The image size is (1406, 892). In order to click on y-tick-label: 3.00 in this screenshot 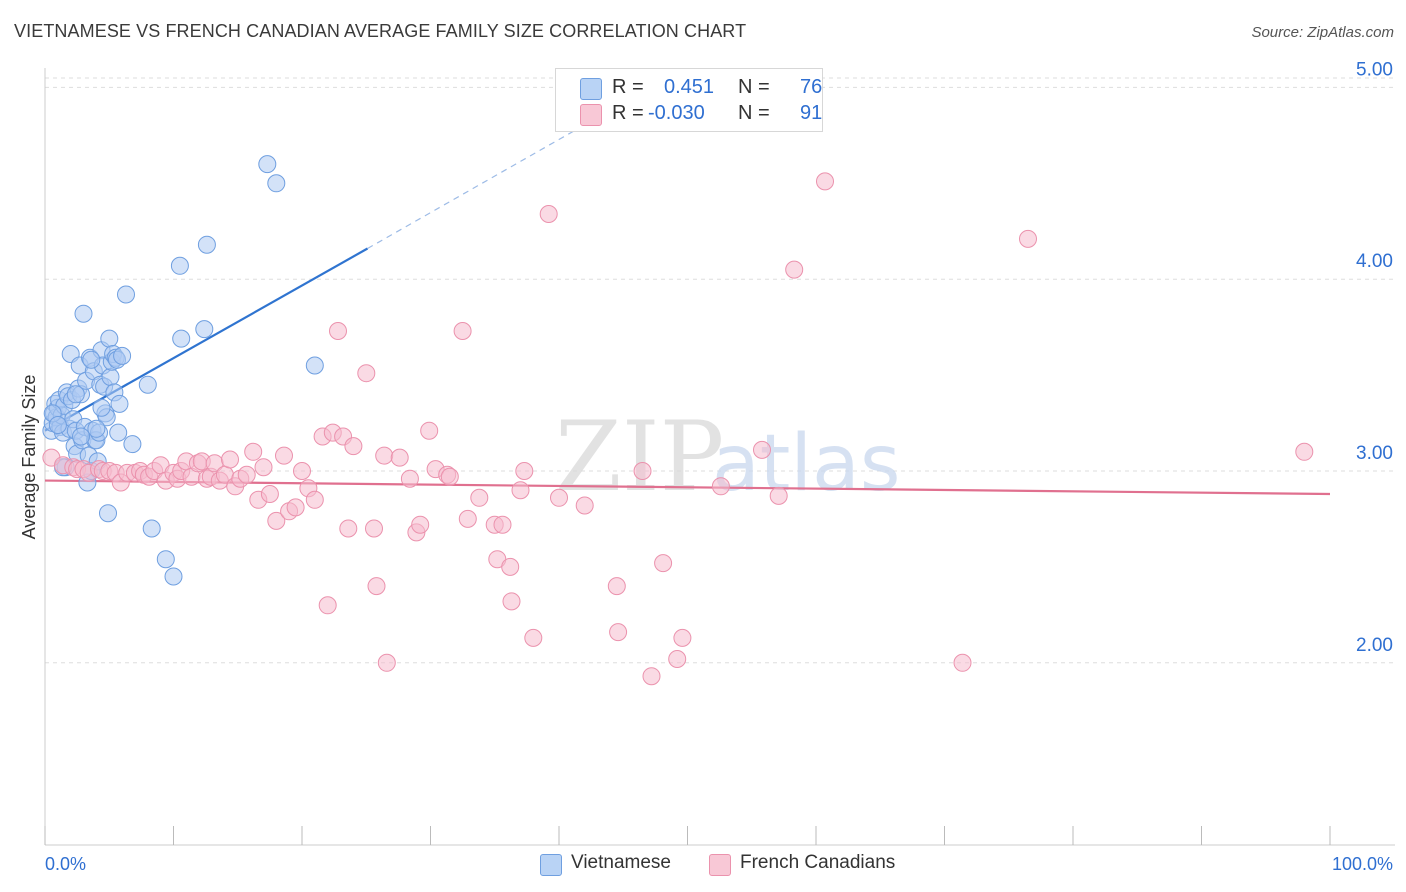, I will do `click(1374, 453)`.